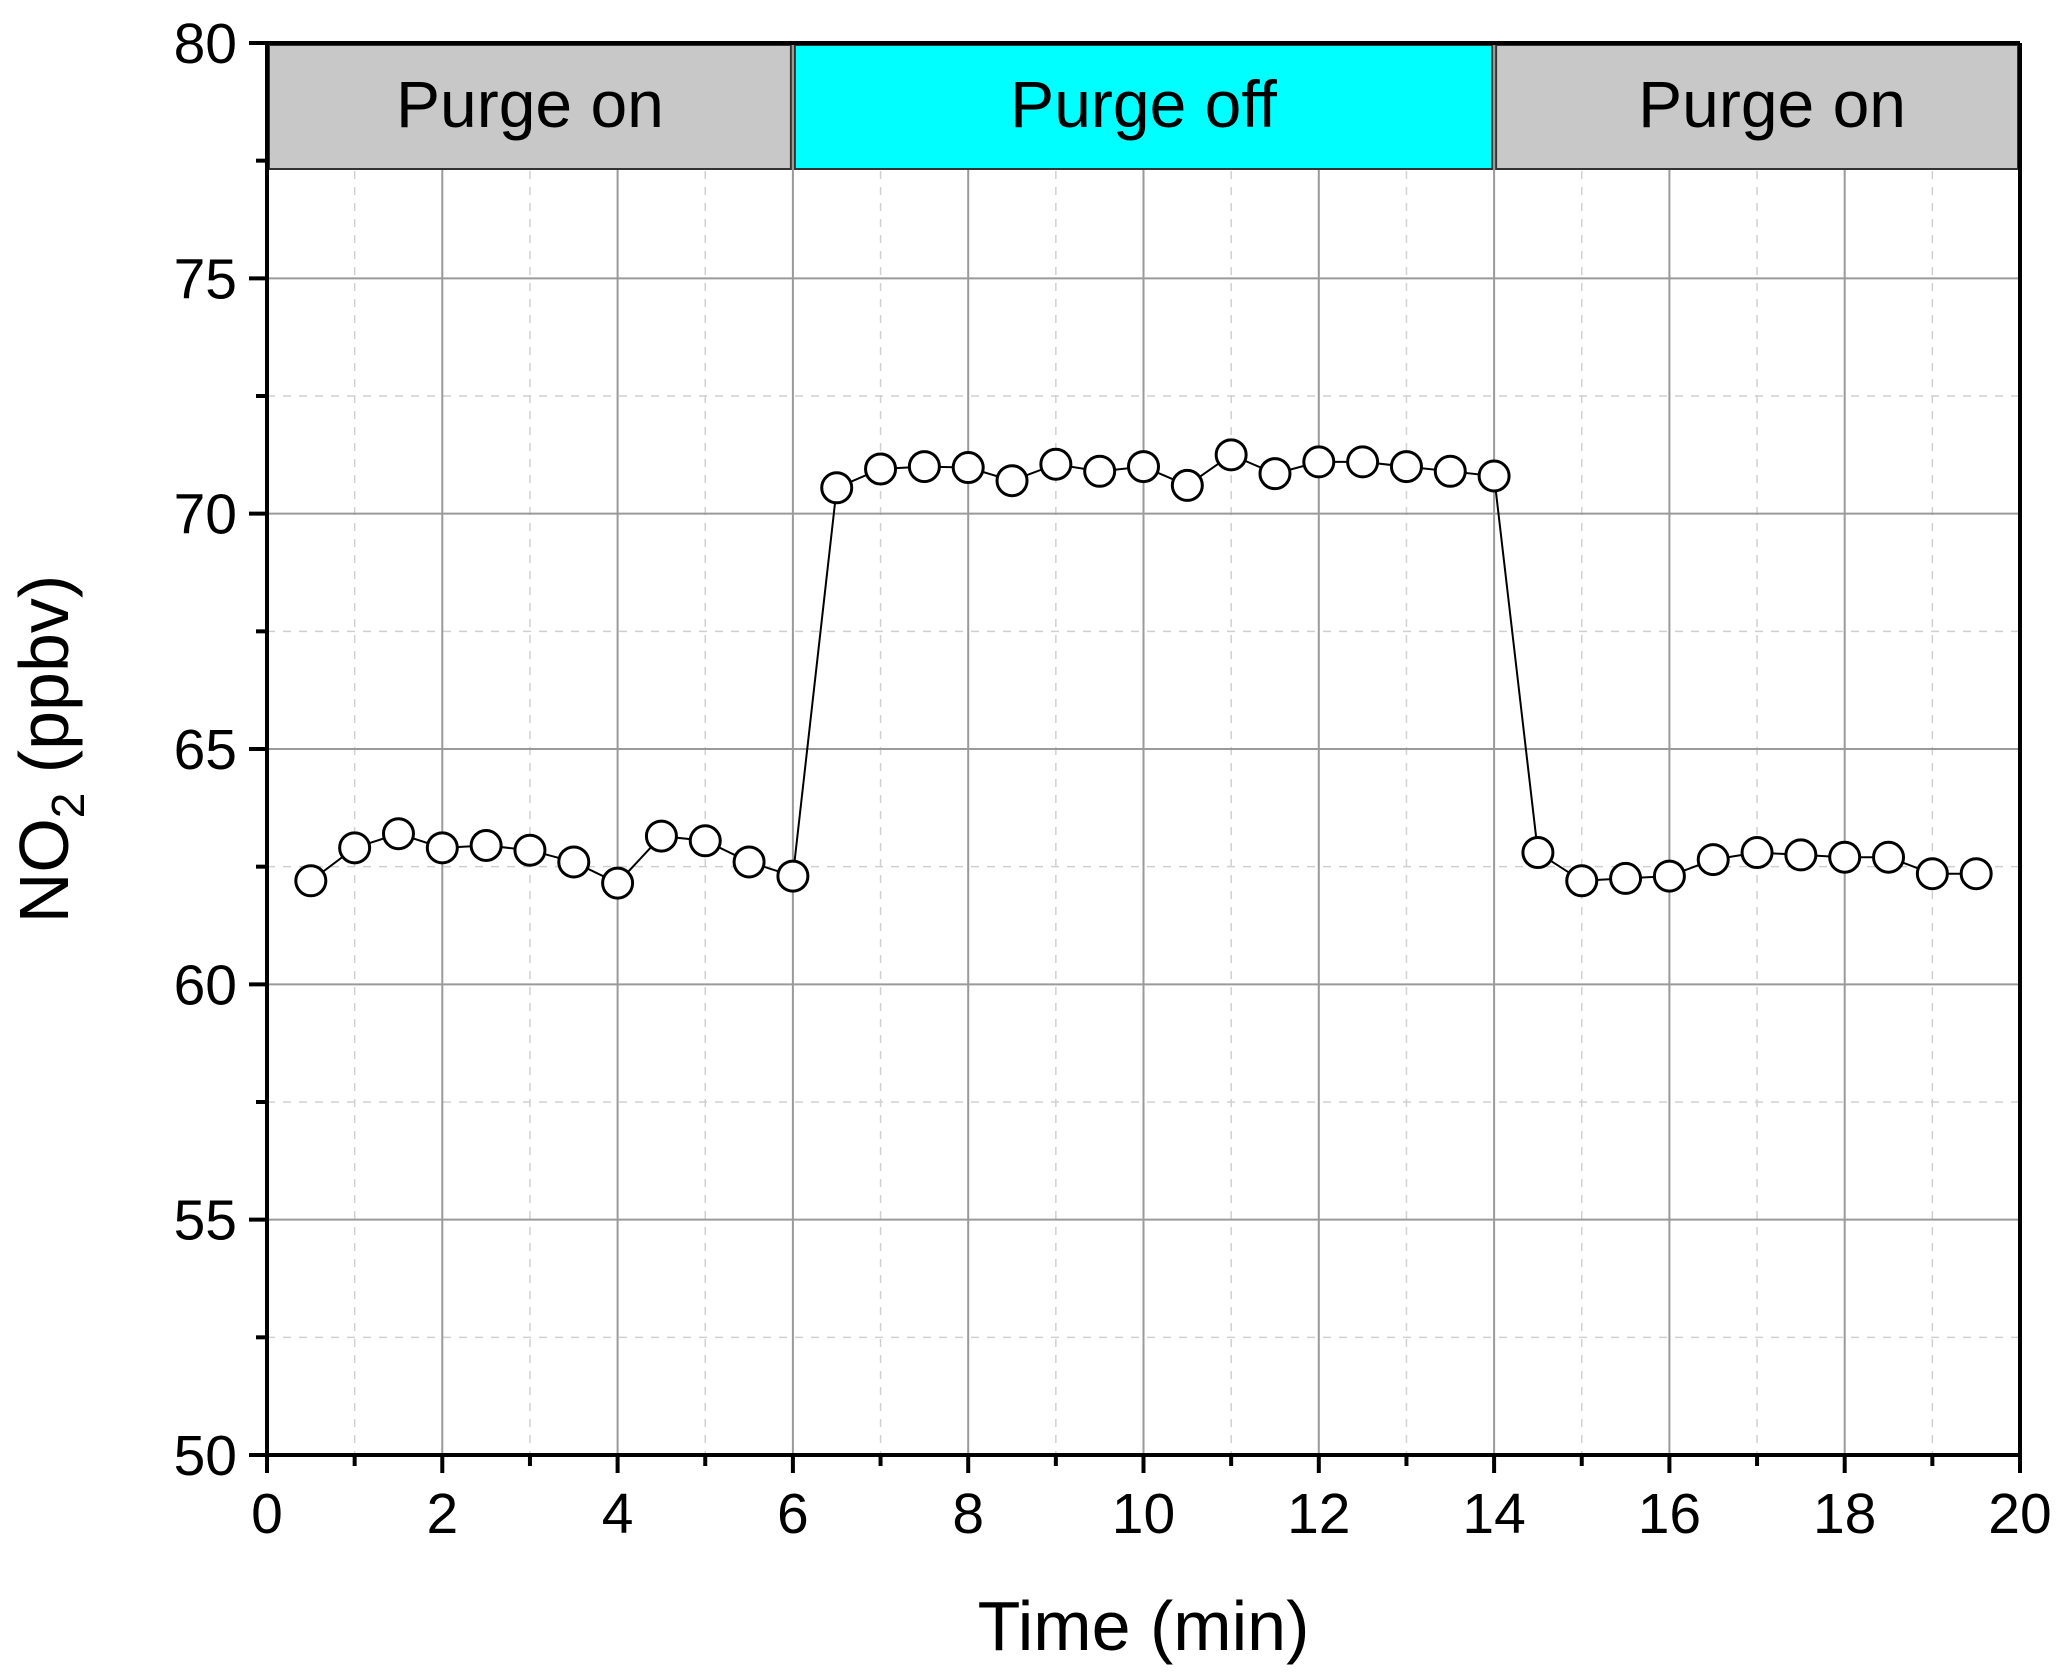 Image resolution: width=2067 pixels, height=1680 pixels. What do you see at coordinates (530, 104) in the screenshot?
I see `band-label-1: Purge on` at bounding box center [530, 104].